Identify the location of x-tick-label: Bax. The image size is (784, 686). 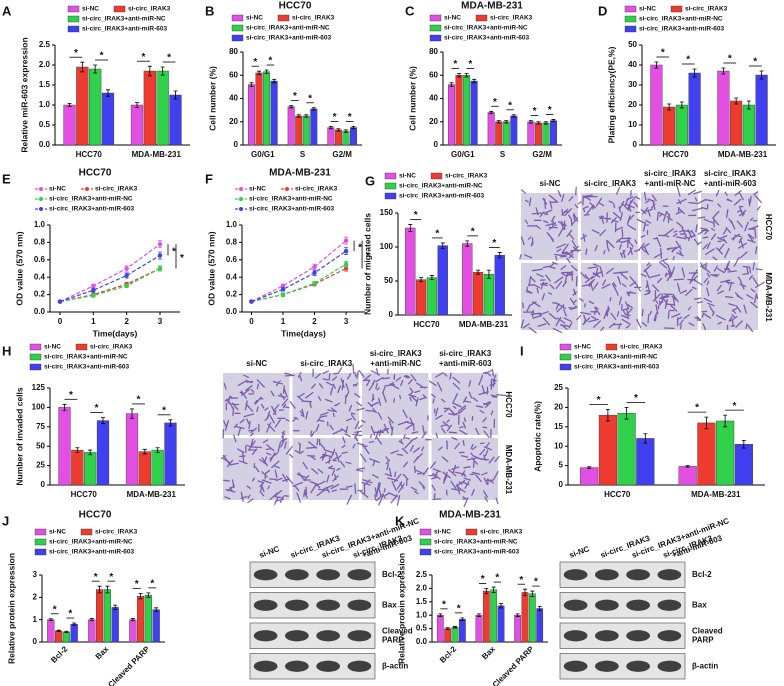
(102, 652).